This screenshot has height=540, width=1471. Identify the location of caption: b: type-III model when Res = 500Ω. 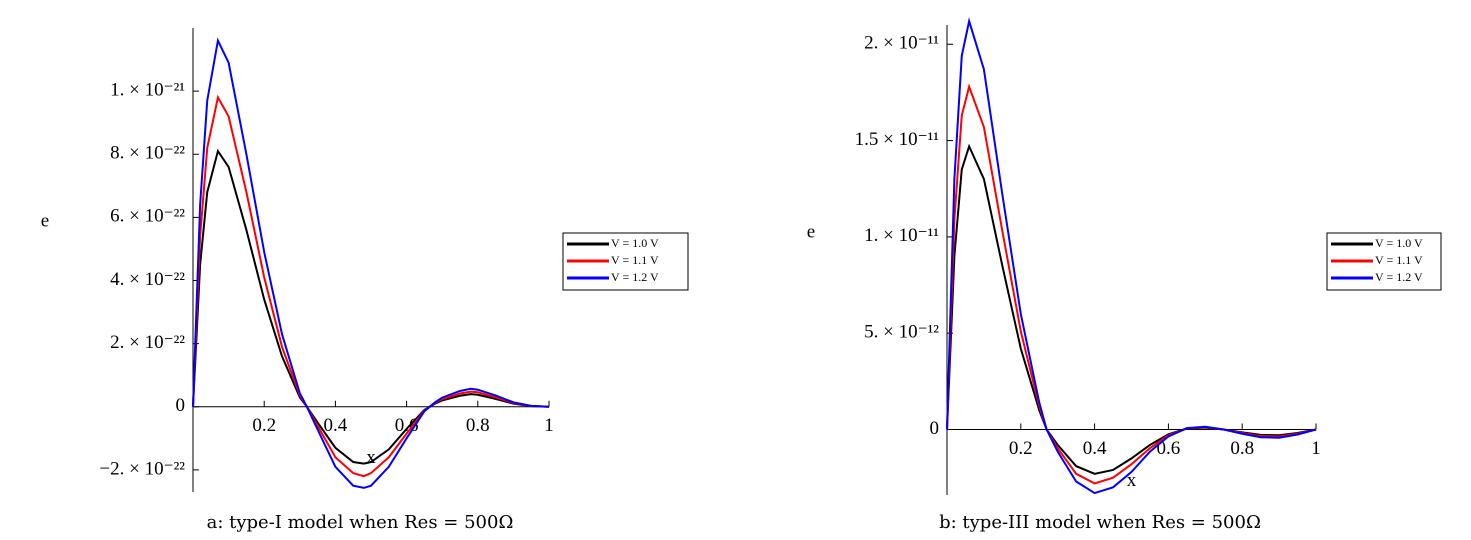
(1100, 522).